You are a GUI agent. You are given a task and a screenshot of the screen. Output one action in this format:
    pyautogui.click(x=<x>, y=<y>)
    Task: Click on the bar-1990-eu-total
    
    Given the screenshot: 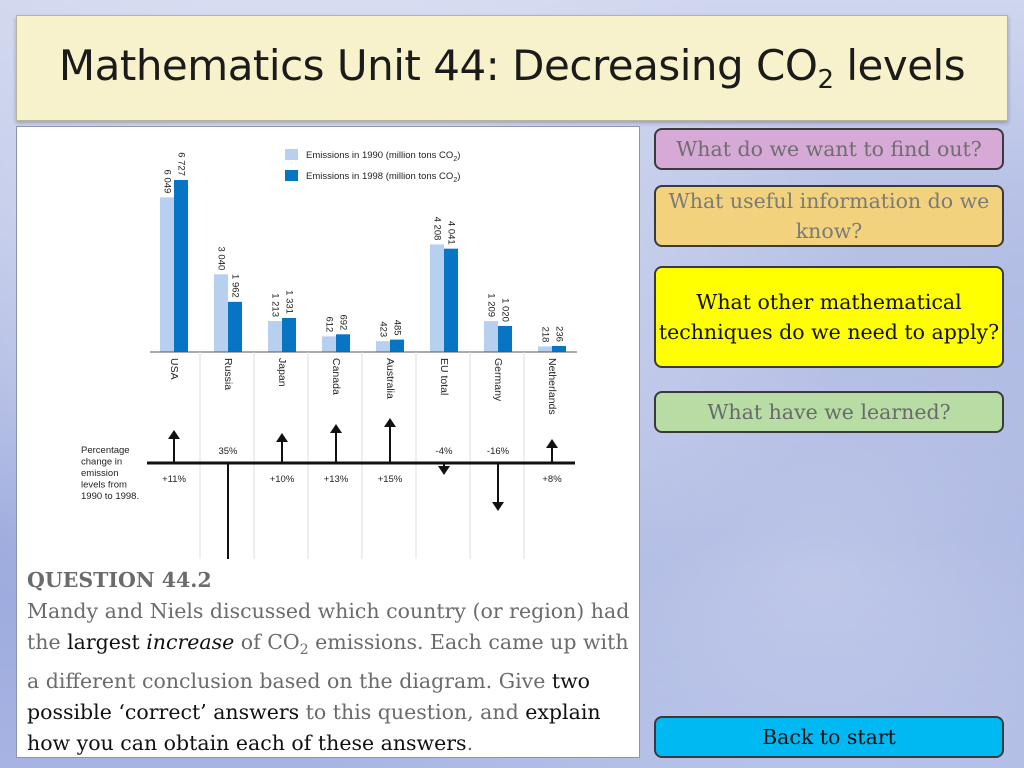 What is the action you would take?
    pyautogui.click(x=437, y=298)
    